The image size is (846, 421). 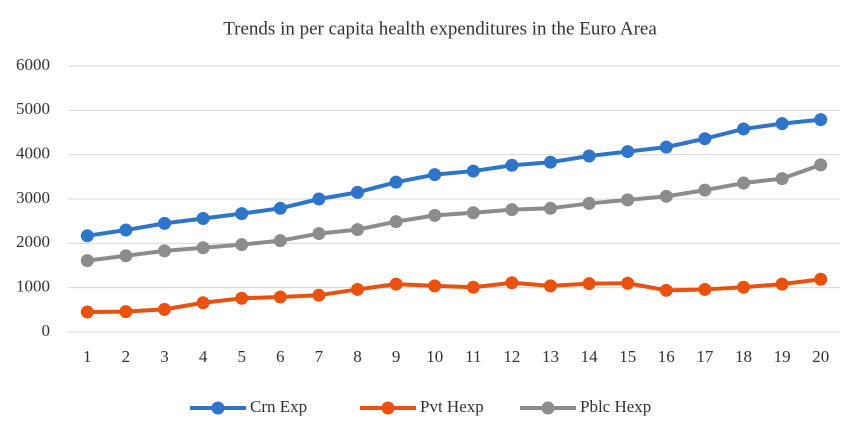 I want to click on legend-label: Pvt Hexp, so click(x=452, y=406).